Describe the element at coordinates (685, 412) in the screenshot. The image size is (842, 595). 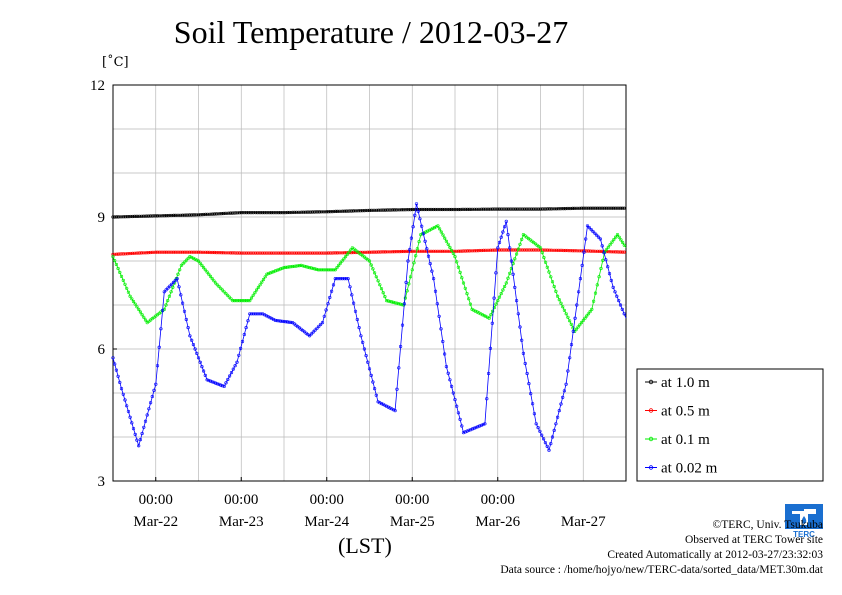
I see `legend-label: at 0.5 m` at that location.